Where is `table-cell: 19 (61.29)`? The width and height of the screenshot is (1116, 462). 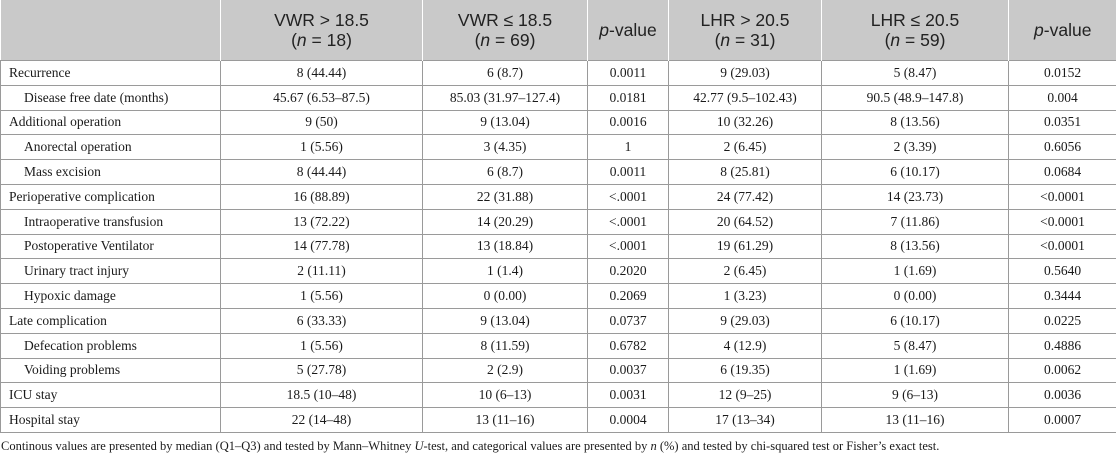 table-cell: 19 (61.29) is located at coordinates (745, 246).